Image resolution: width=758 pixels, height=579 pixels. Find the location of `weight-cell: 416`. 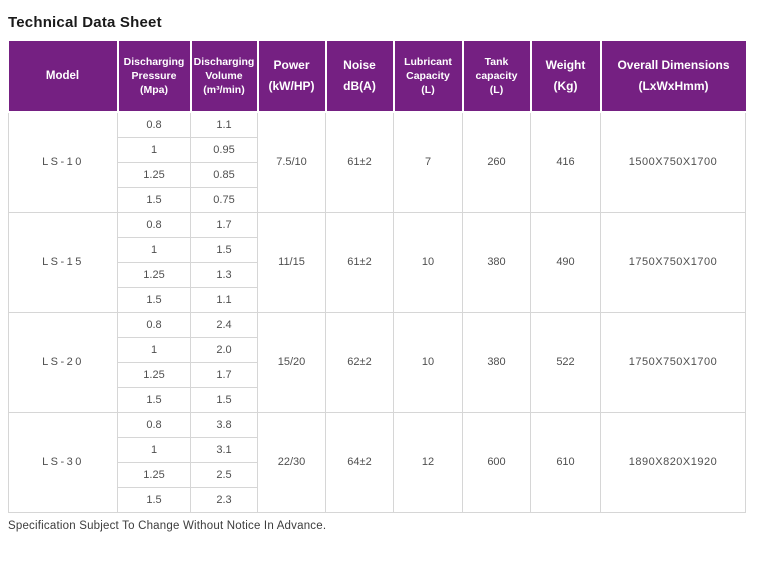

weight-cell: 416 is located at coordinates (565, 162).